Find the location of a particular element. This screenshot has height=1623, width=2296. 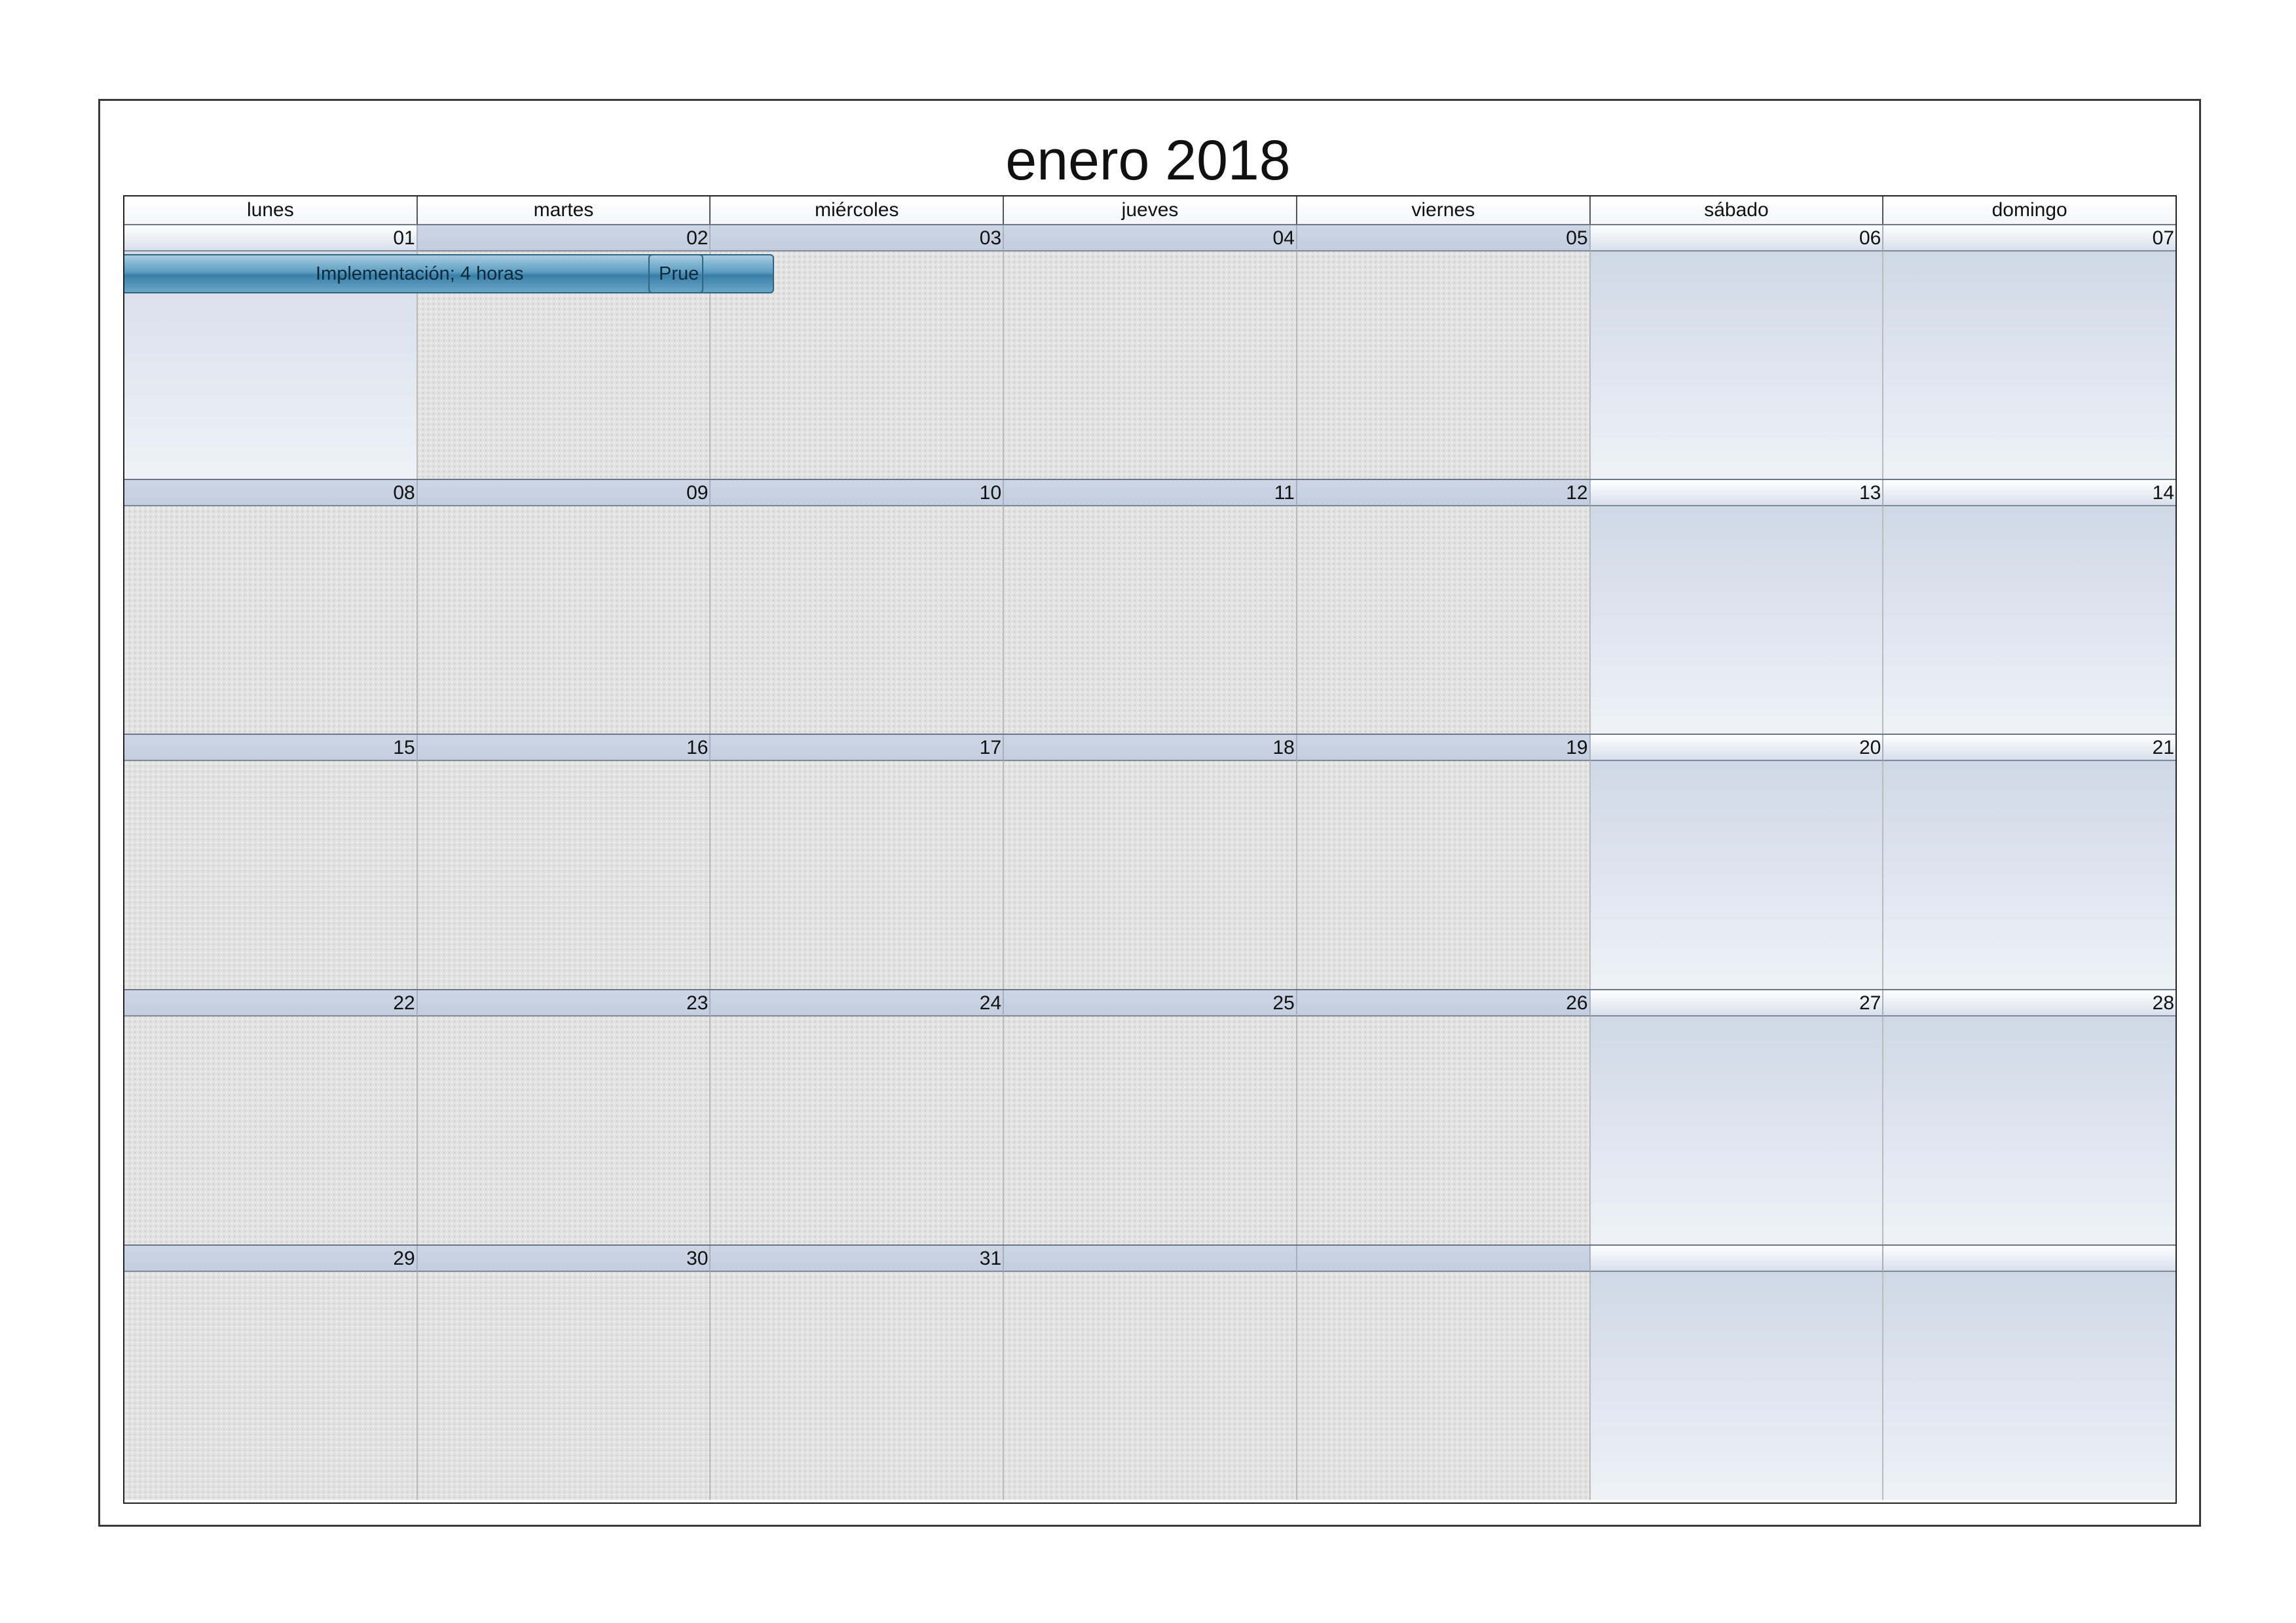

day-number: 01 is located at coordinates (271, 238).